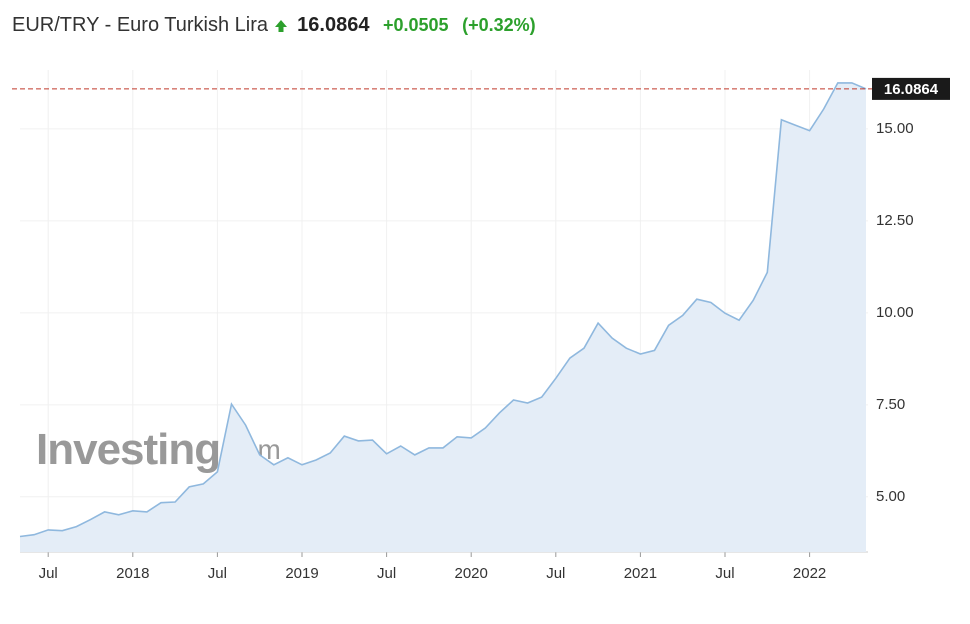 This screenshot has height=624, width=970. Describe the element at coordinates (809, 573) in the screenshot. I see `x-tick-label: 2022` at that location.